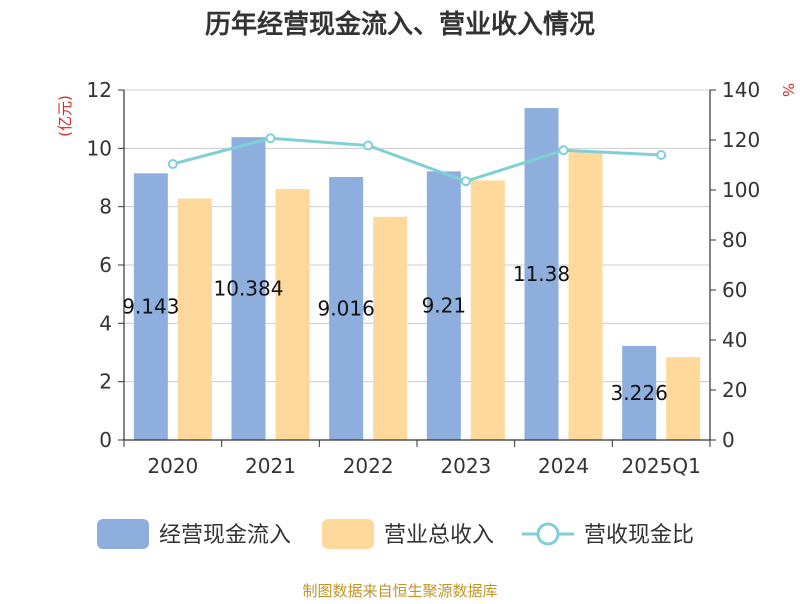 This screenshot has width=800, height=604. Describe the element at coordinates (65, 116) in the screenshot. I see `y-left-axis-unit: (亿元)` at that location.